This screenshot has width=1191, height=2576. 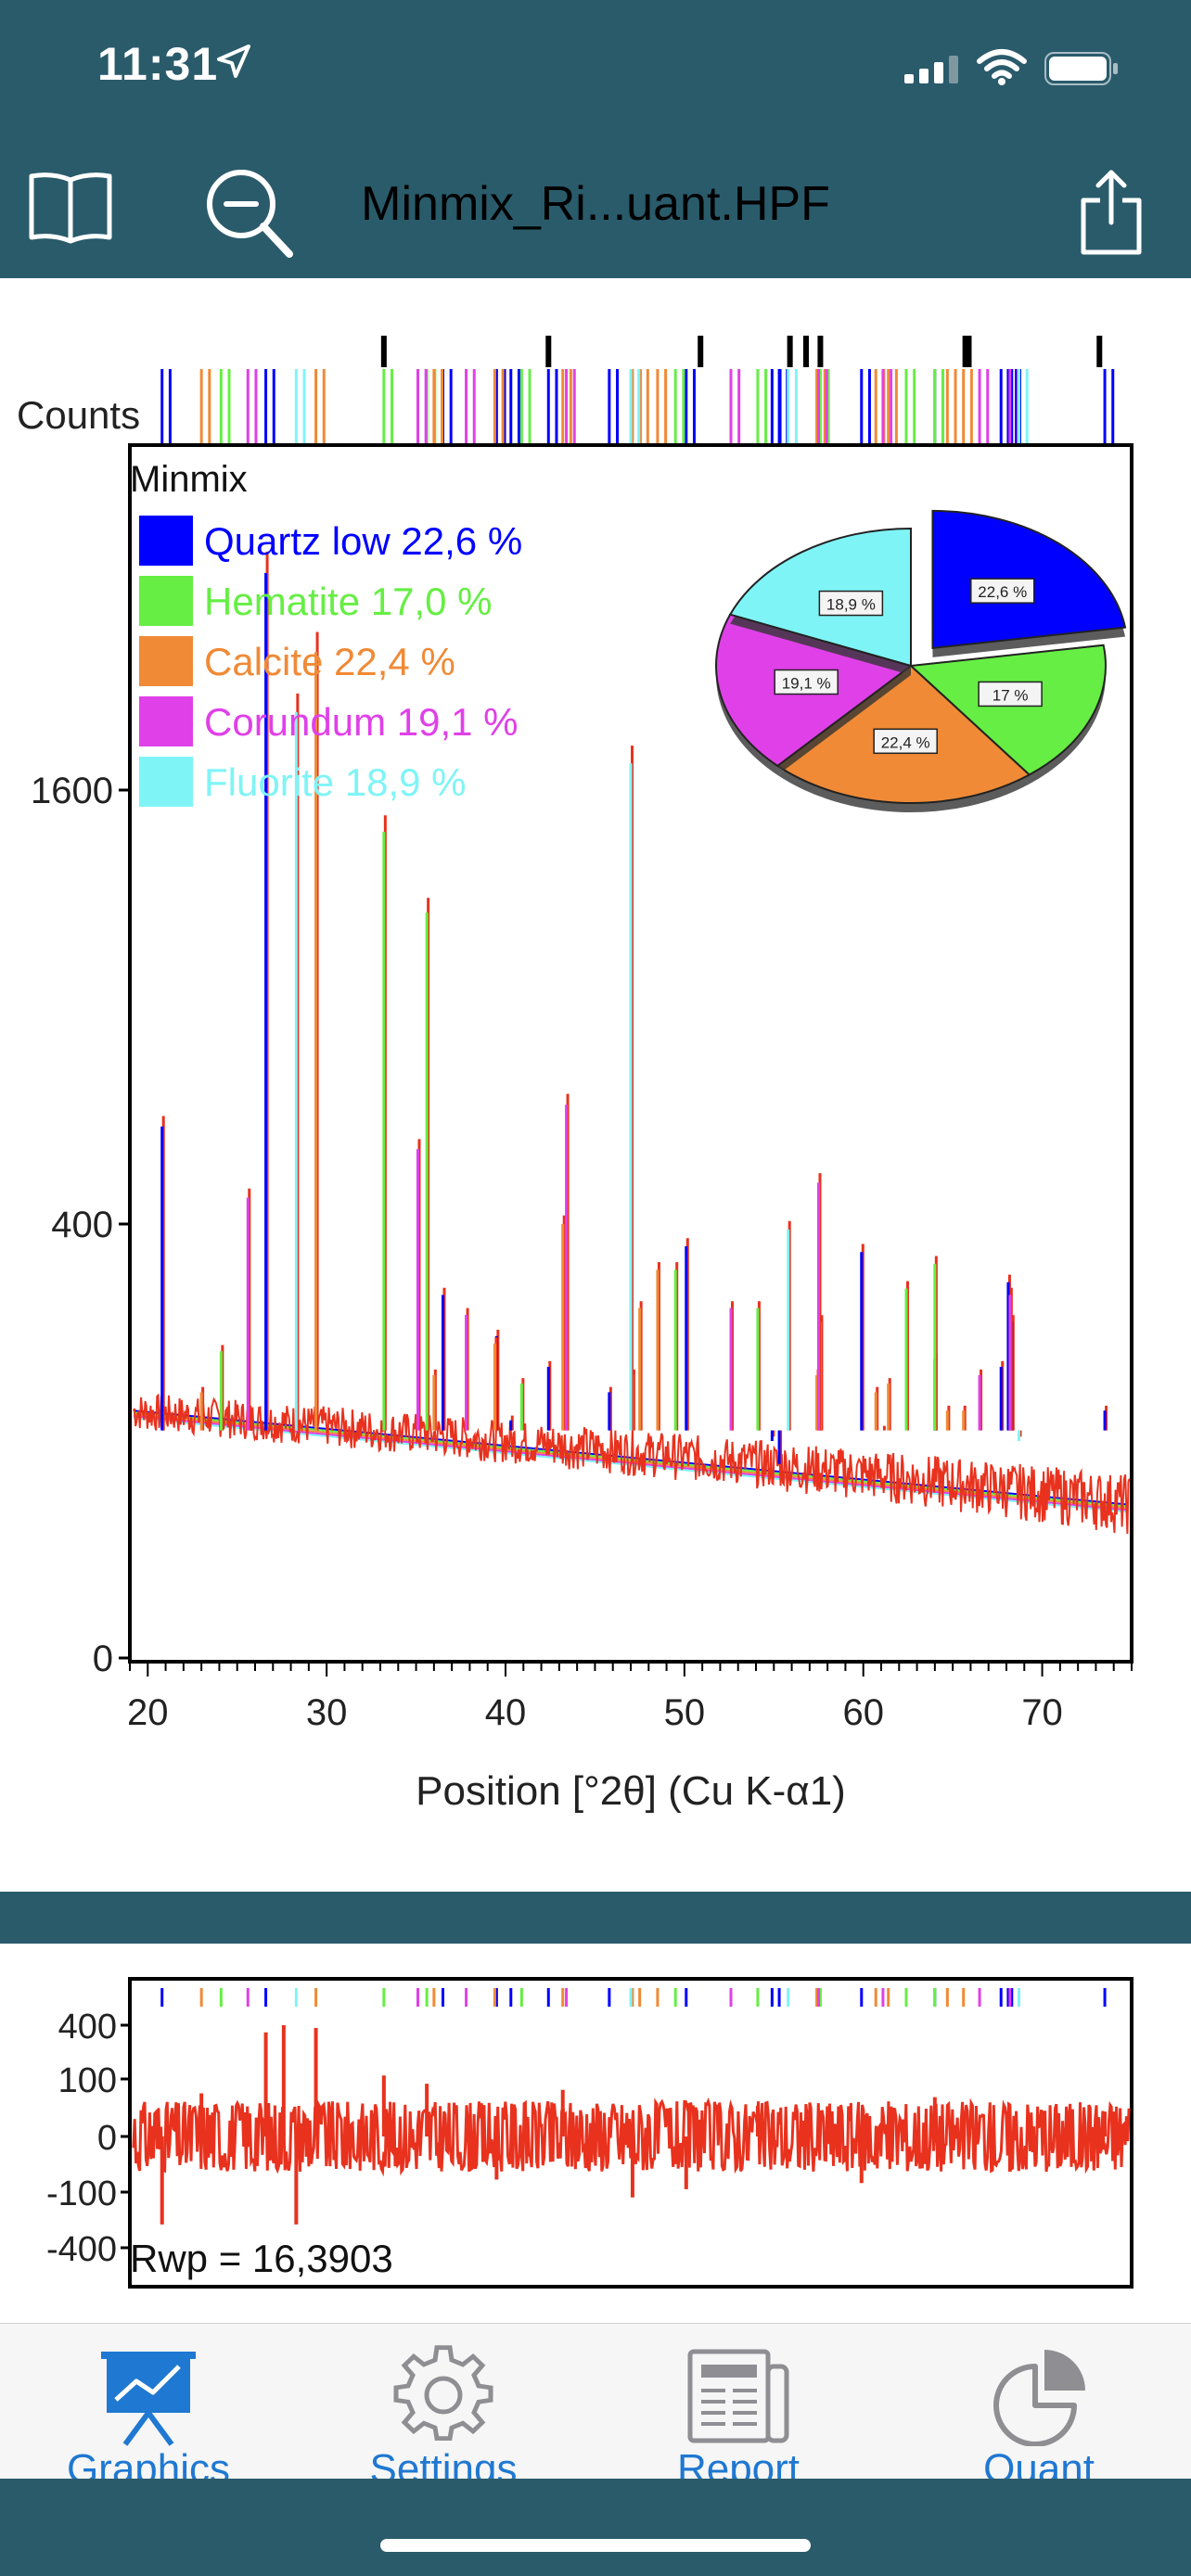 What do you see at coordinates (631, 1464) in the screenshot?
I see `observed-intensity-line` at bounding box center [631, 1464].